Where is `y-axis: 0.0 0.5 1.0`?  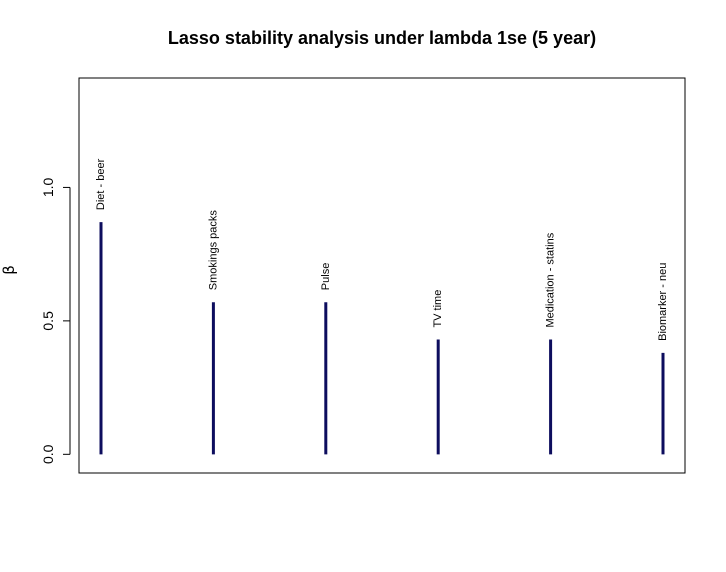 y-axis: 0.0 0.5 1.0 is located at coordinates (55, 320).